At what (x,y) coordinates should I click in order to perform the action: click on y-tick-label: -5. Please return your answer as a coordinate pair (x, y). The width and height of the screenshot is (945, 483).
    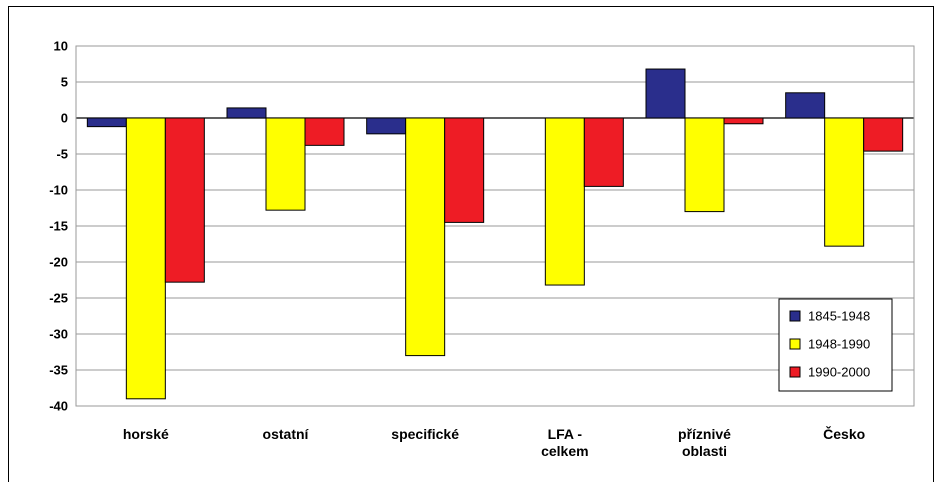
    Looking at the image, I should click on (62, 154).